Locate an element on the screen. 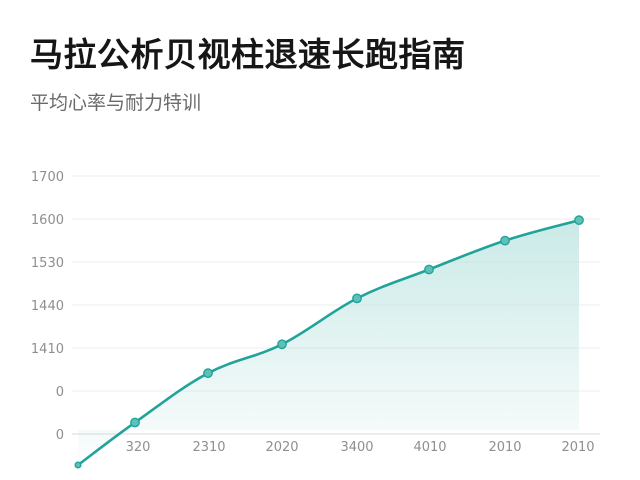 Image resolution: width=640 pixels, height=480 pixels. y-tick-label: 1530 is located at coordinates (47, 263).